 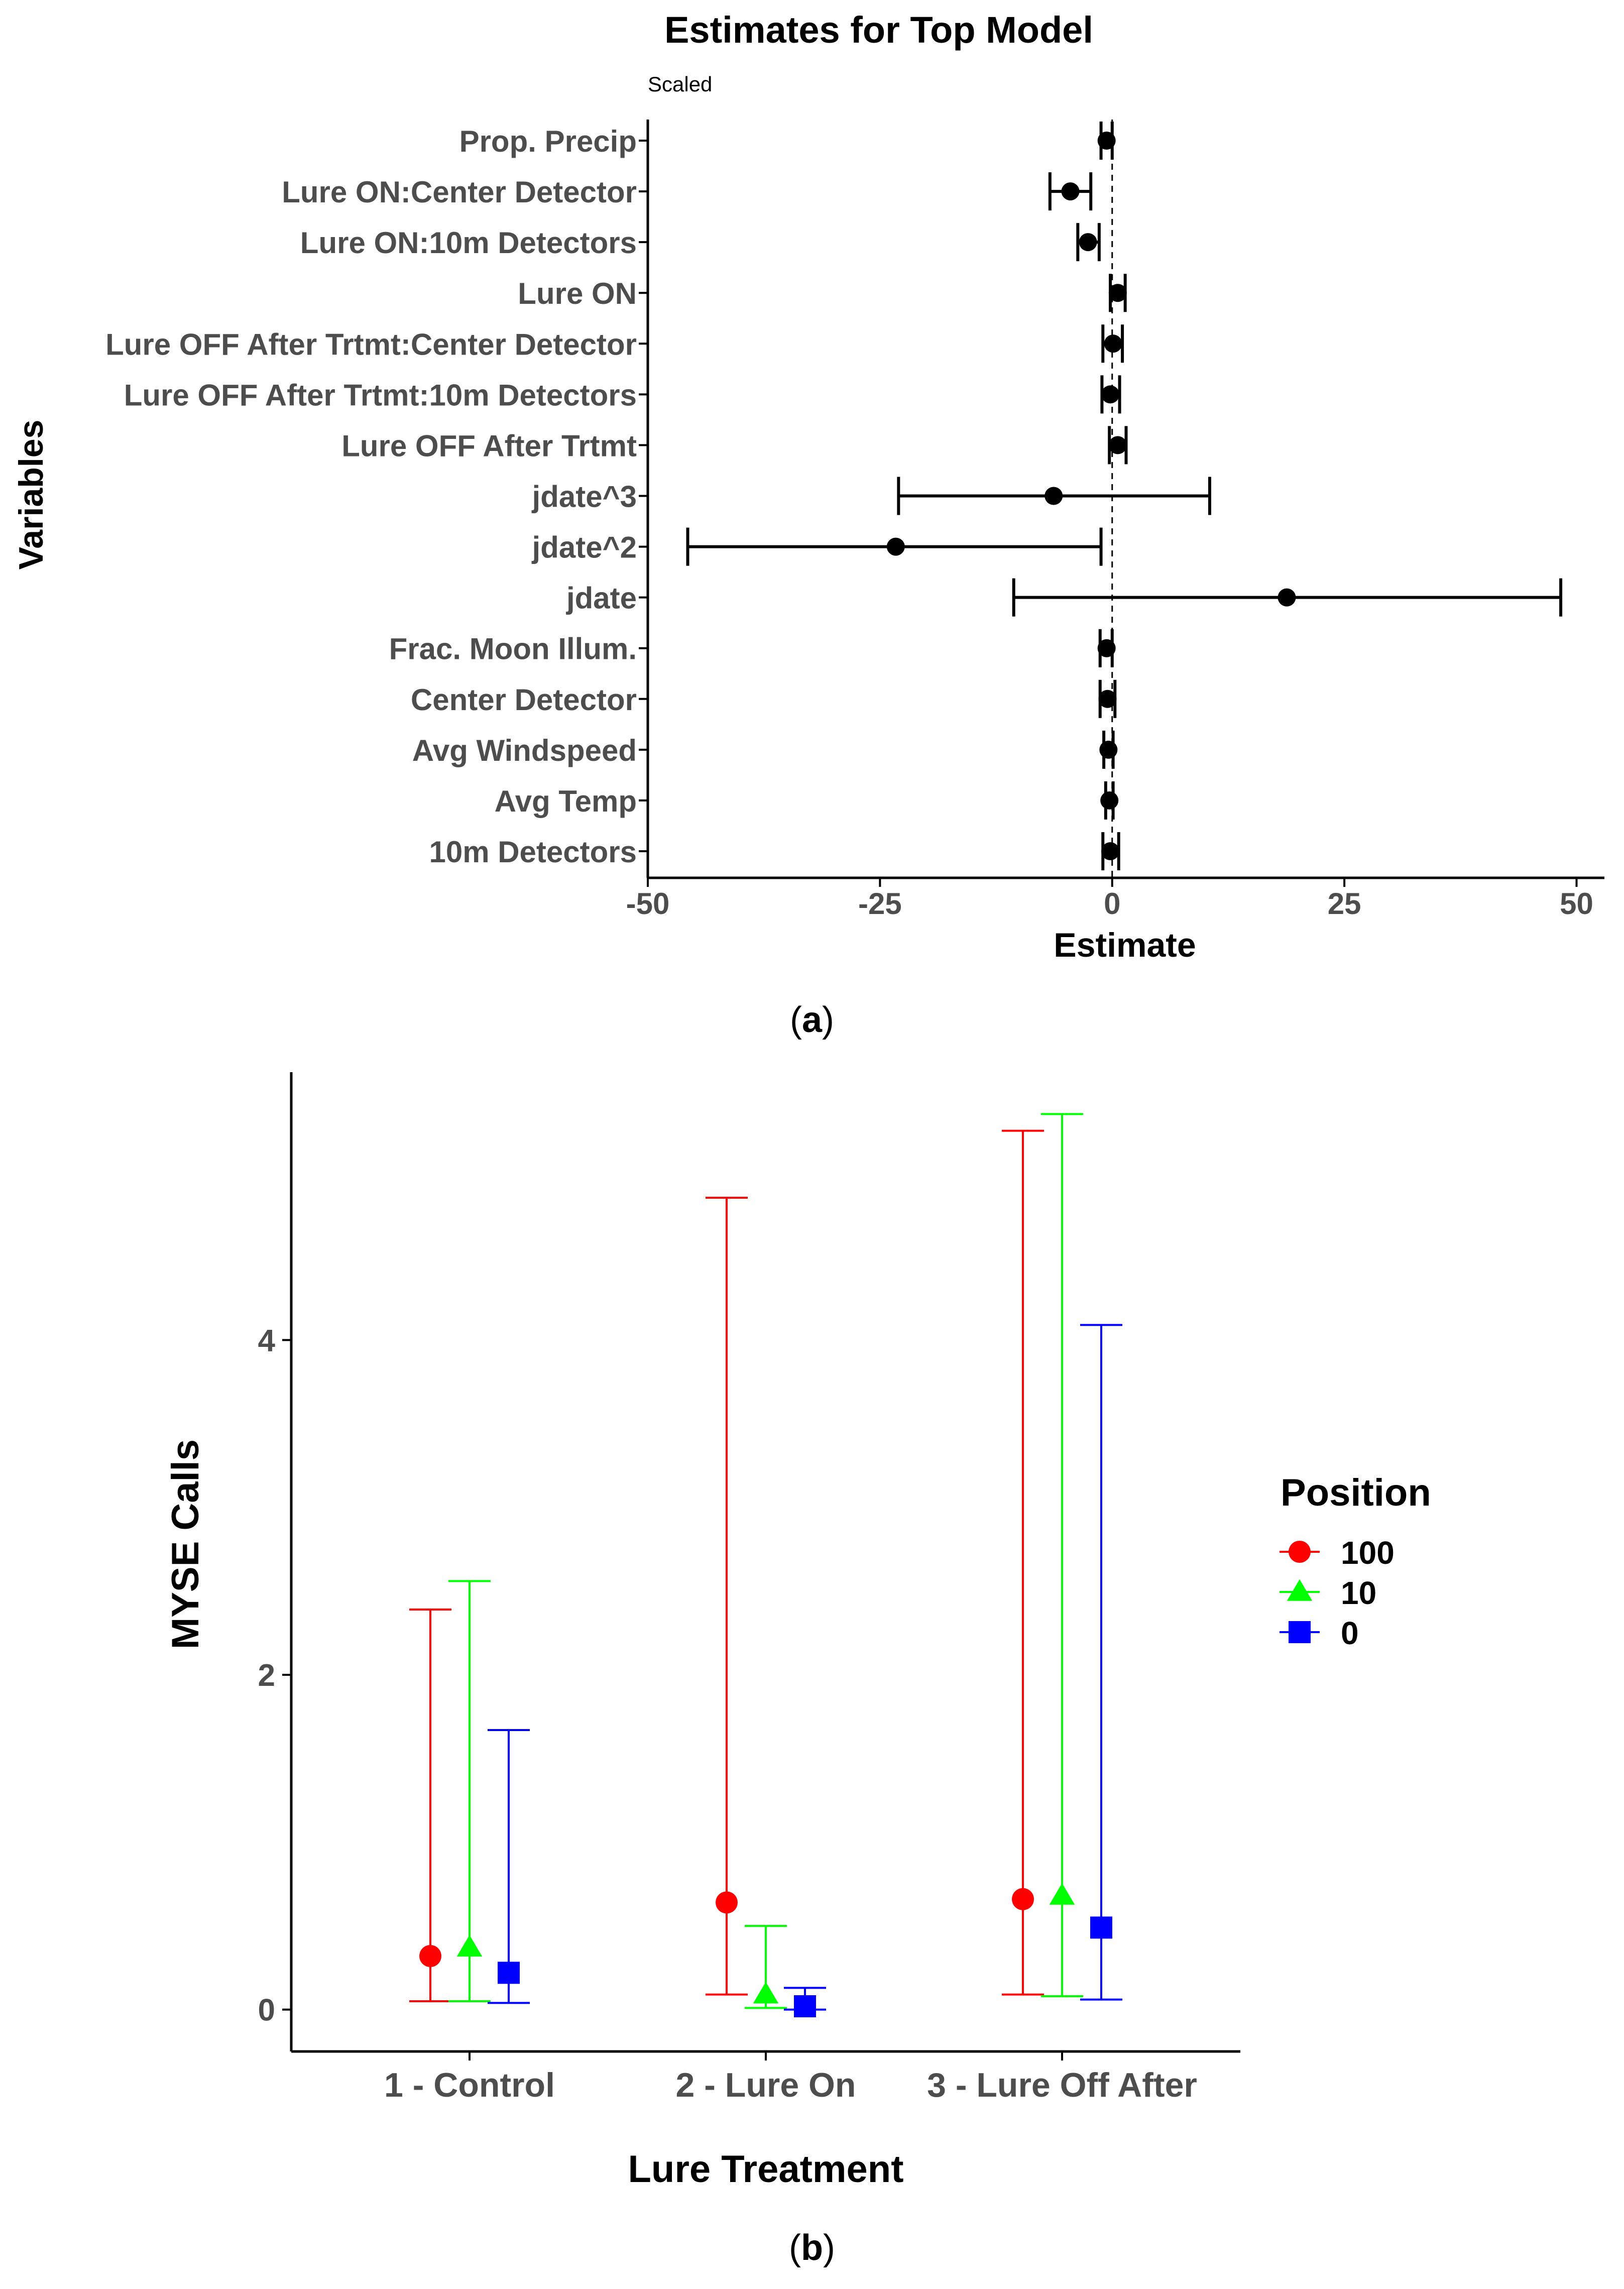 I want to click on x-tick-label: -25, so click(x=880, y=904).